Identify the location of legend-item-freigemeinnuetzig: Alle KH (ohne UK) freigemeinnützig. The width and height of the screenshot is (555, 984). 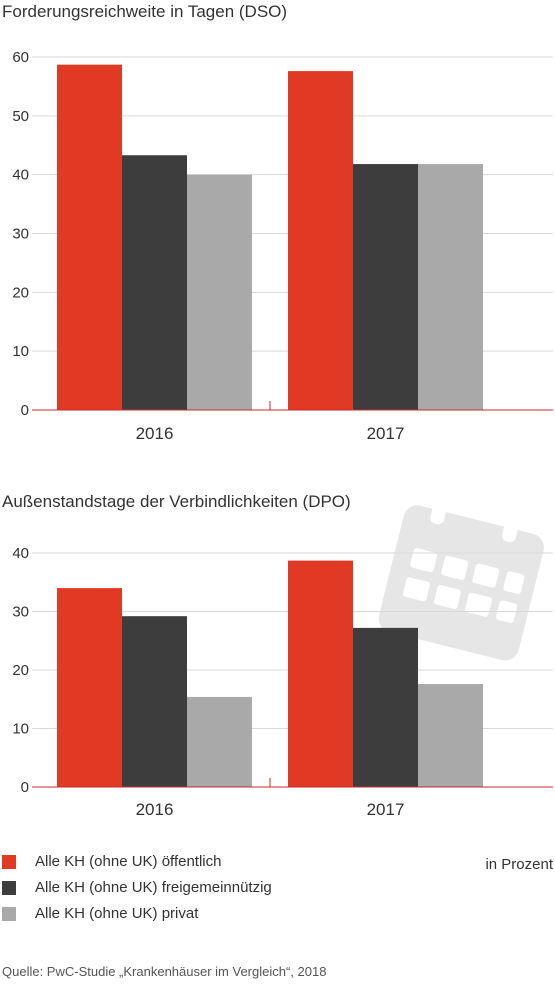
(277, 892).